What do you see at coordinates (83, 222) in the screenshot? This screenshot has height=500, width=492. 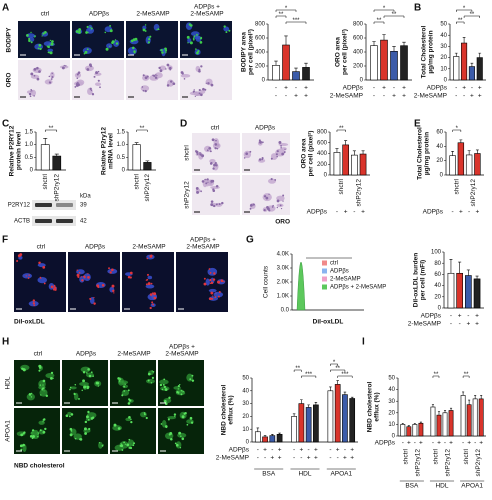 I see `band-size: 42` at bounding box center [83, 222].